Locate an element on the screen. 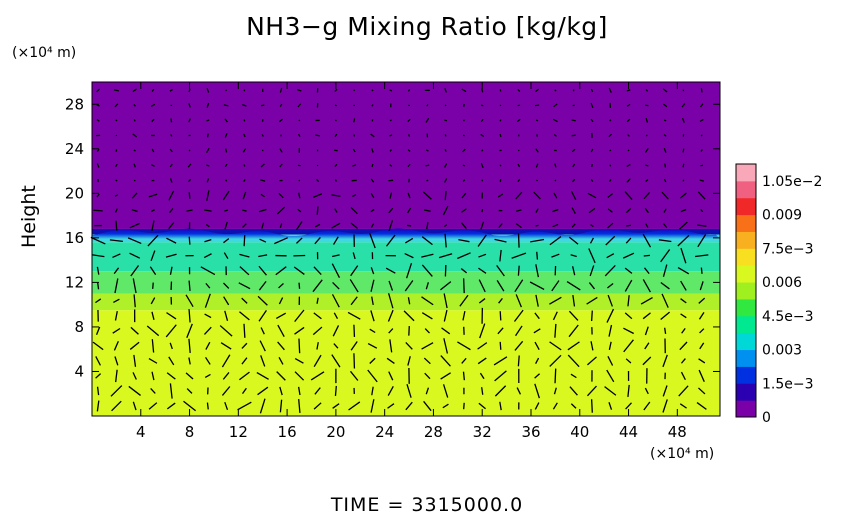 The height and width of the screenshot is (519, 854). x-tick-label: 44 is located at coordinates (628, 432).